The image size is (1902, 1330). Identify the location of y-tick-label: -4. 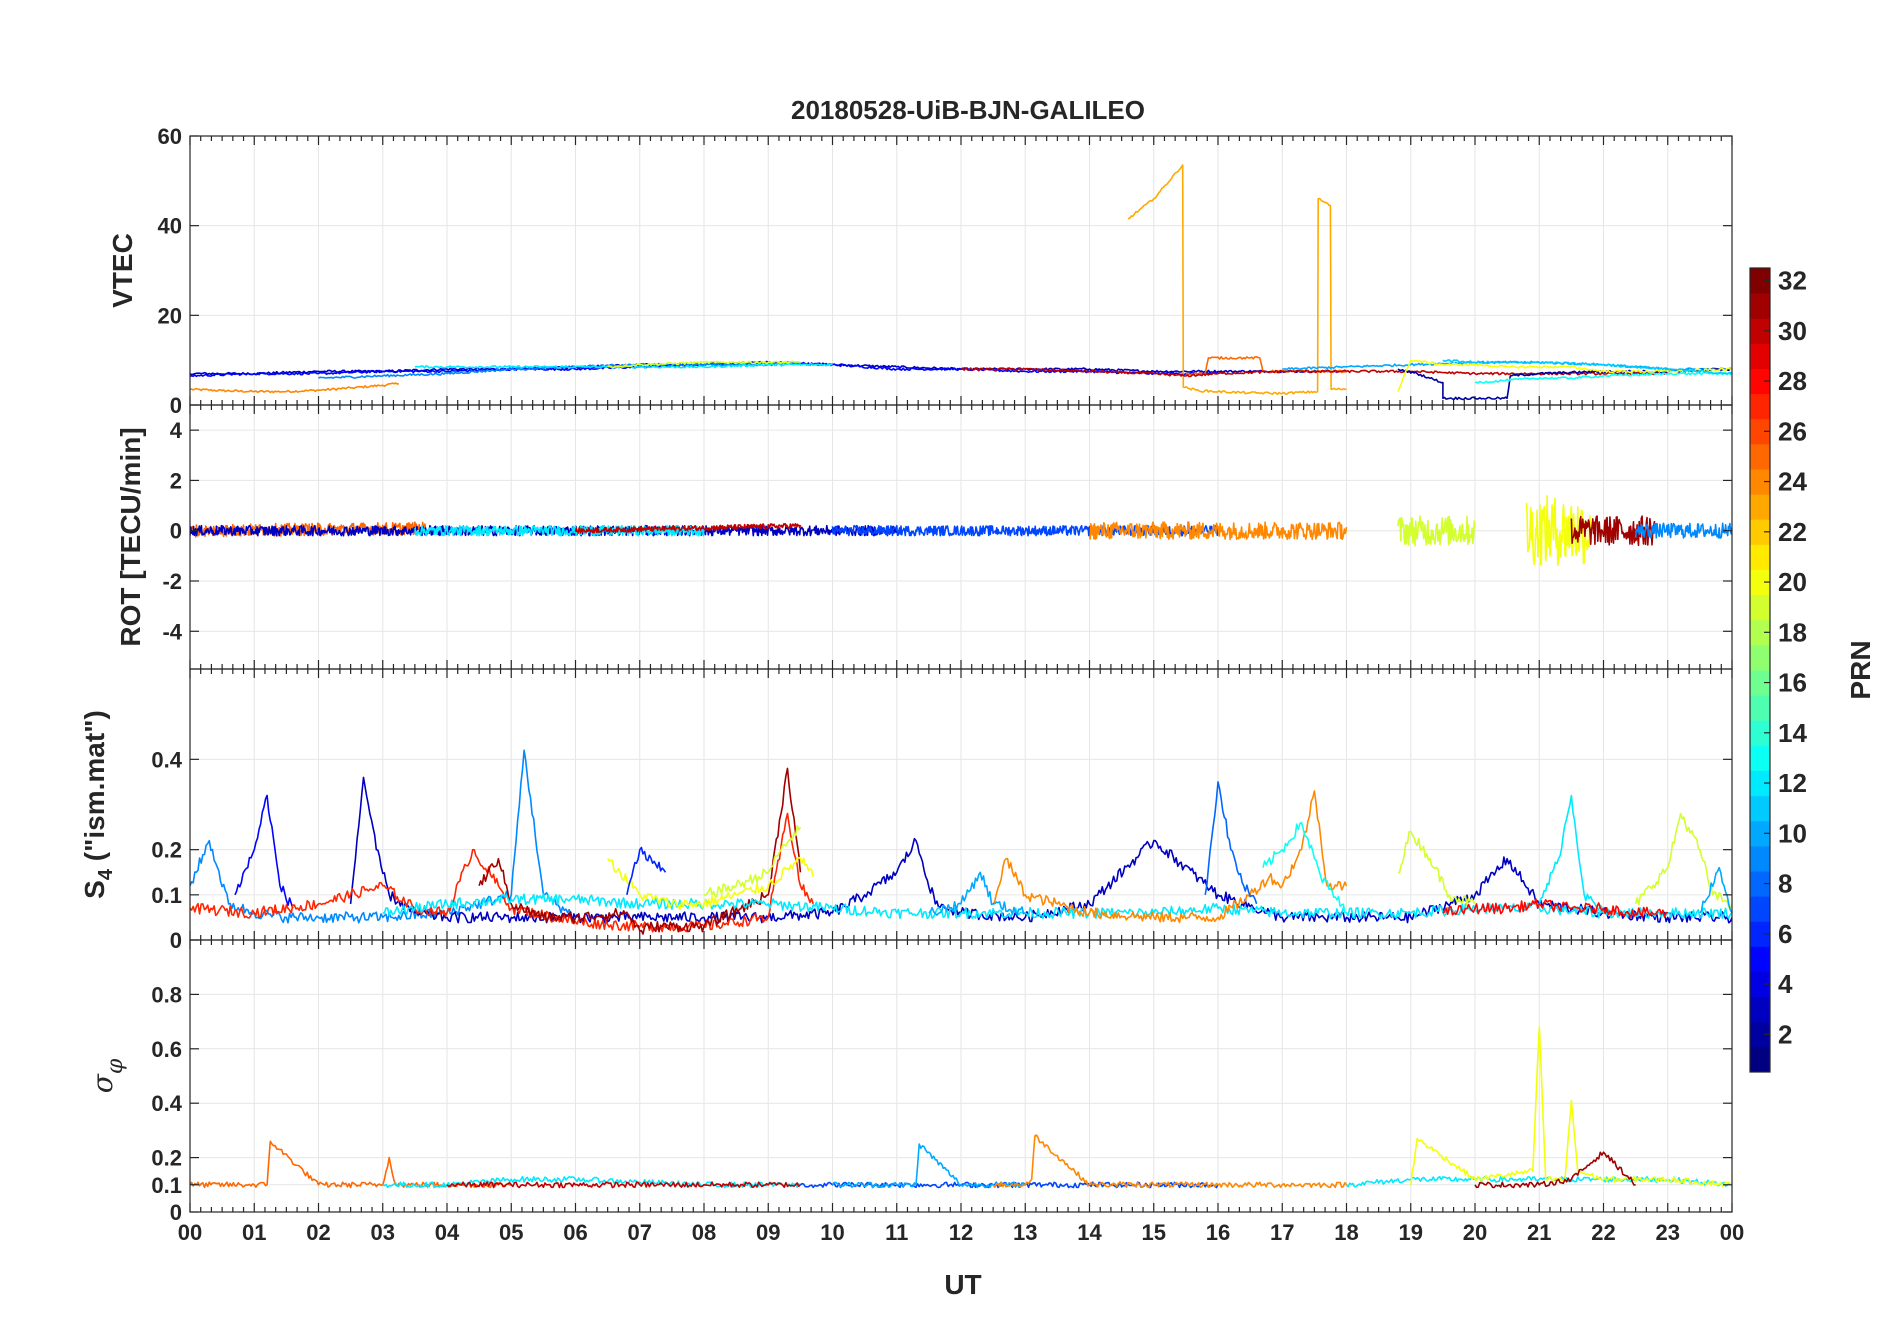
(172, 631).